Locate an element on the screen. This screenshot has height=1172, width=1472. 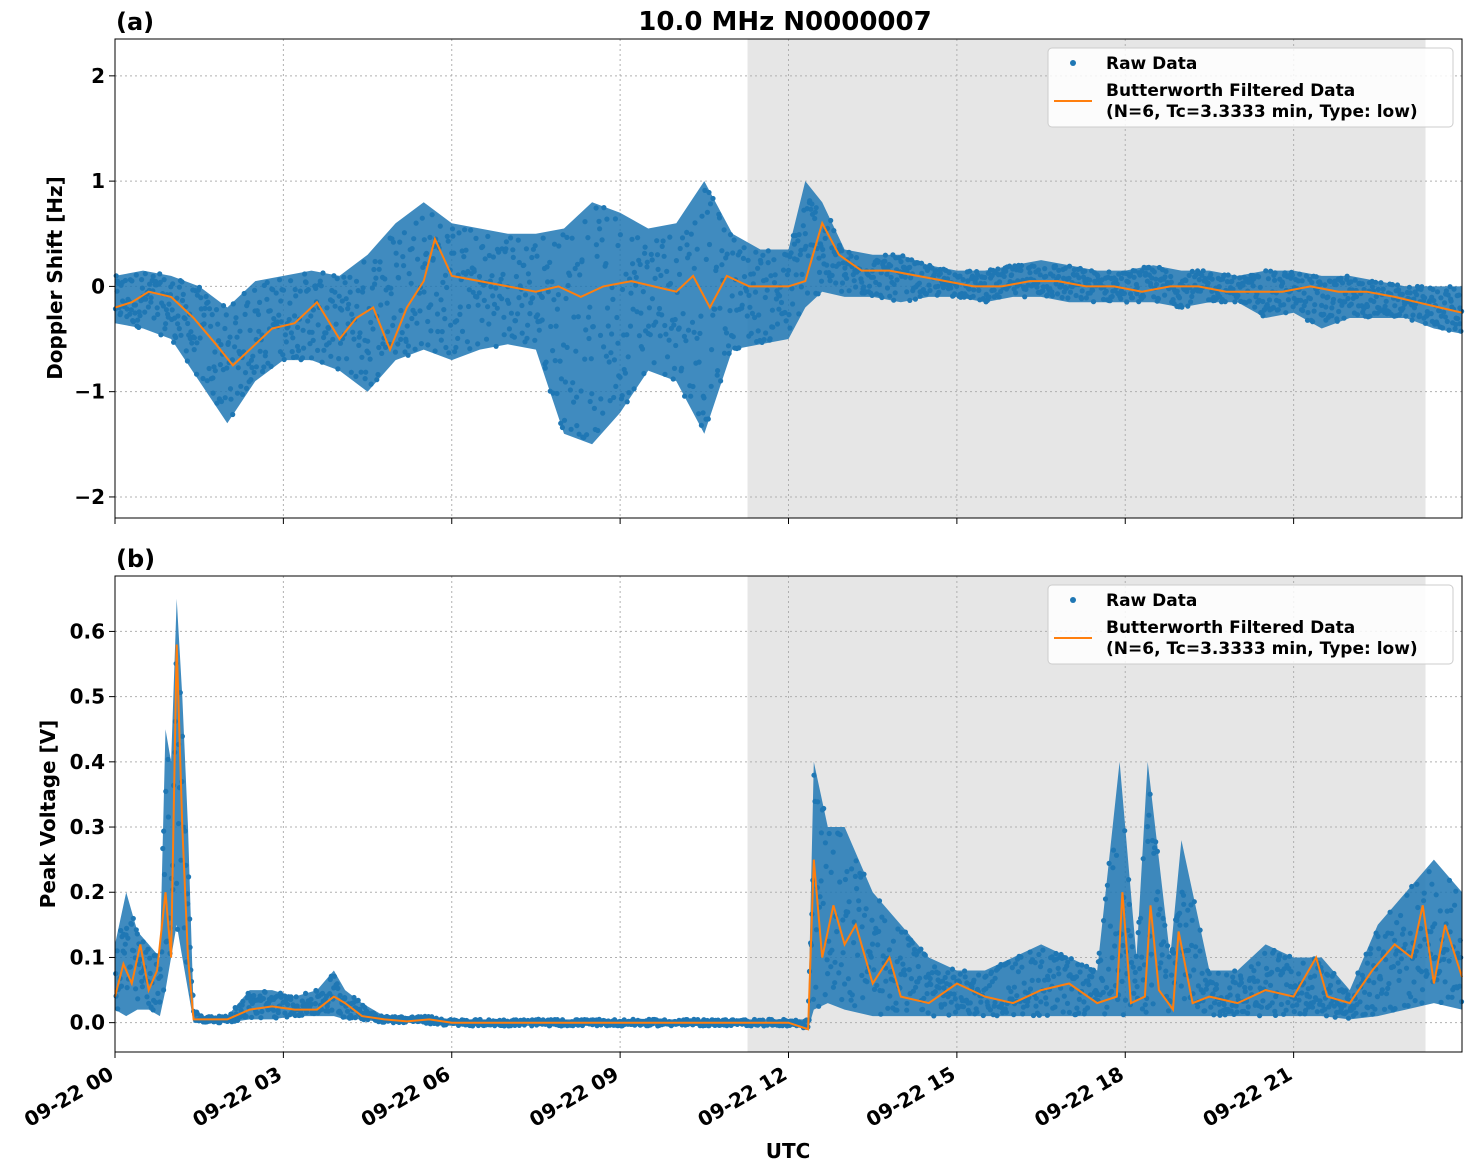
chart-title: 10.0 MHz N0000007 is located at coordinates (784, 22).